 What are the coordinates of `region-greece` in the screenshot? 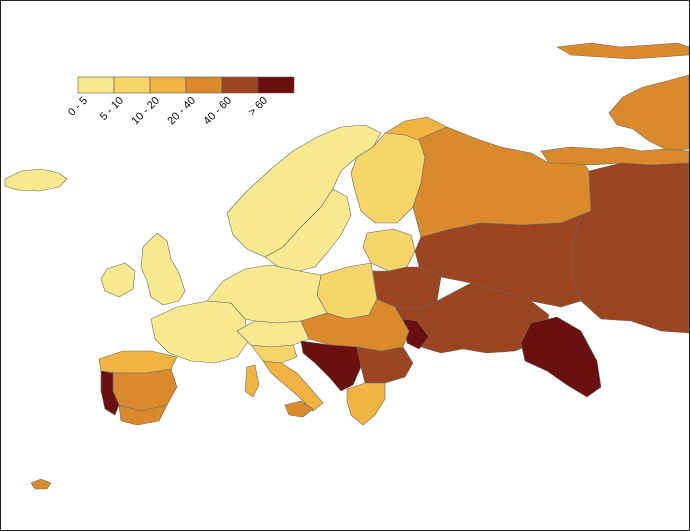 It's located at (366, 404).